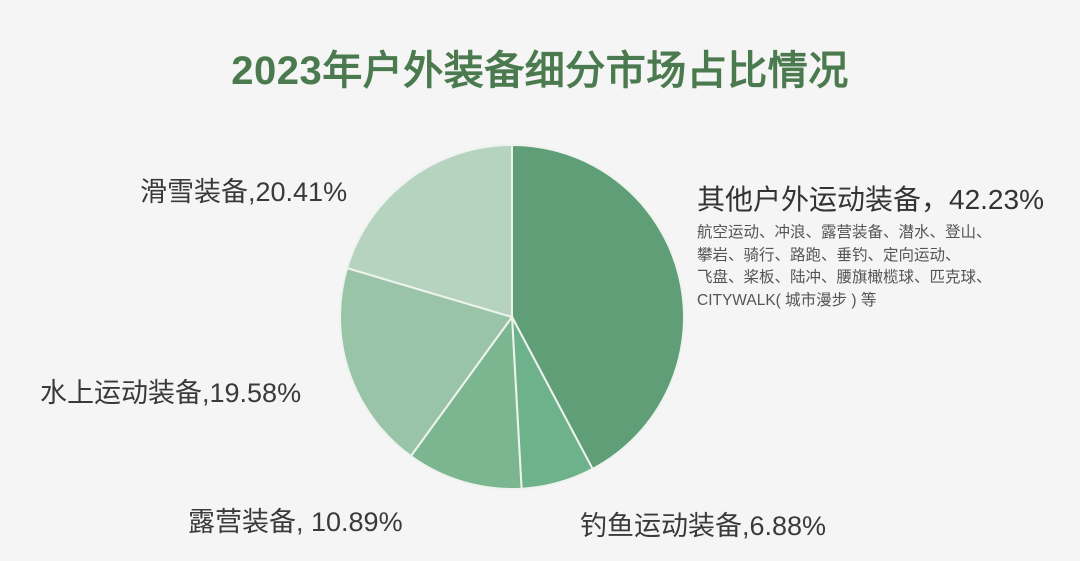 This screenshot has width=1080, height=561. Describe the element at coordinates (295, 522) in the screenshot. I see `label-camping: 露营装备, 10.89%` at that location.